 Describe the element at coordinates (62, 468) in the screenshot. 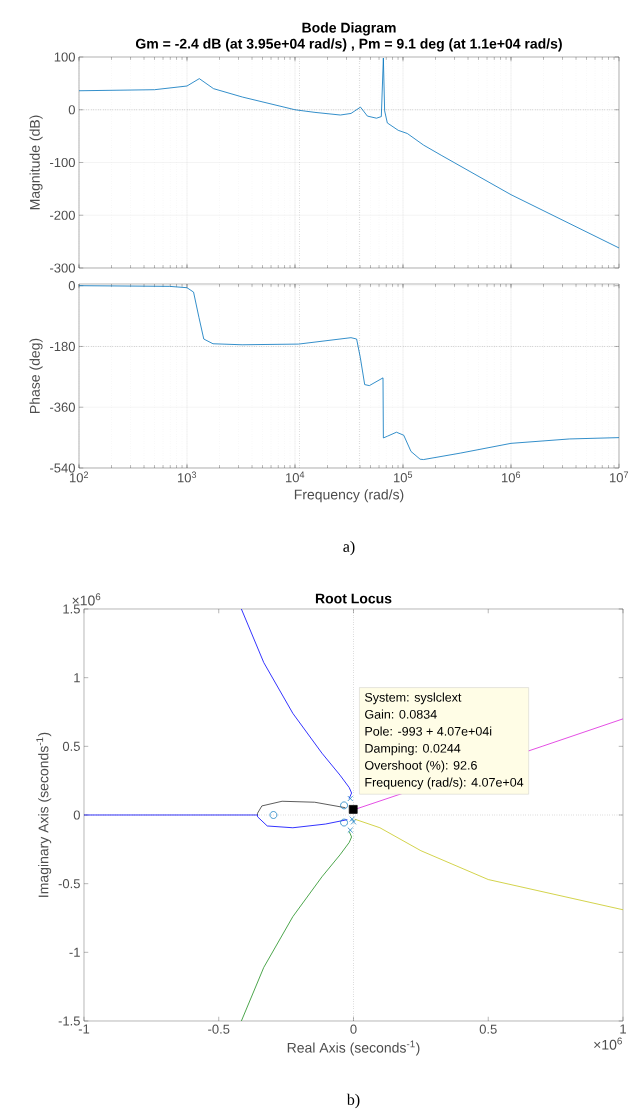

I see `y-tick-label: -540` at that location.